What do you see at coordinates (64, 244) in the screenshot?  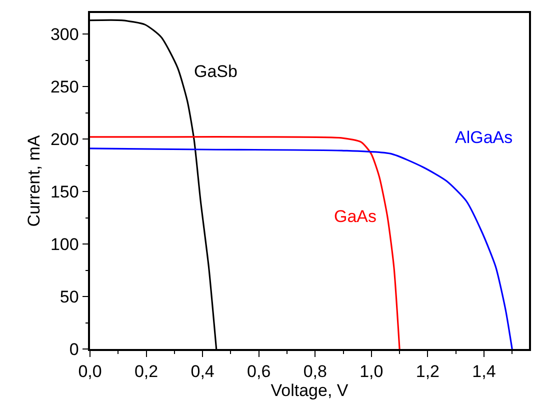 I see `y-tick-label: 100` at bounding box center [64, 244].